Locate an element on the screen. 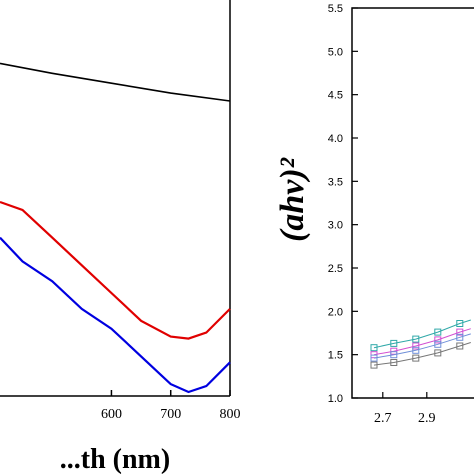 The image size is (474, 474). left-x-tick-label: 800 is located at coordinates (230, 414).